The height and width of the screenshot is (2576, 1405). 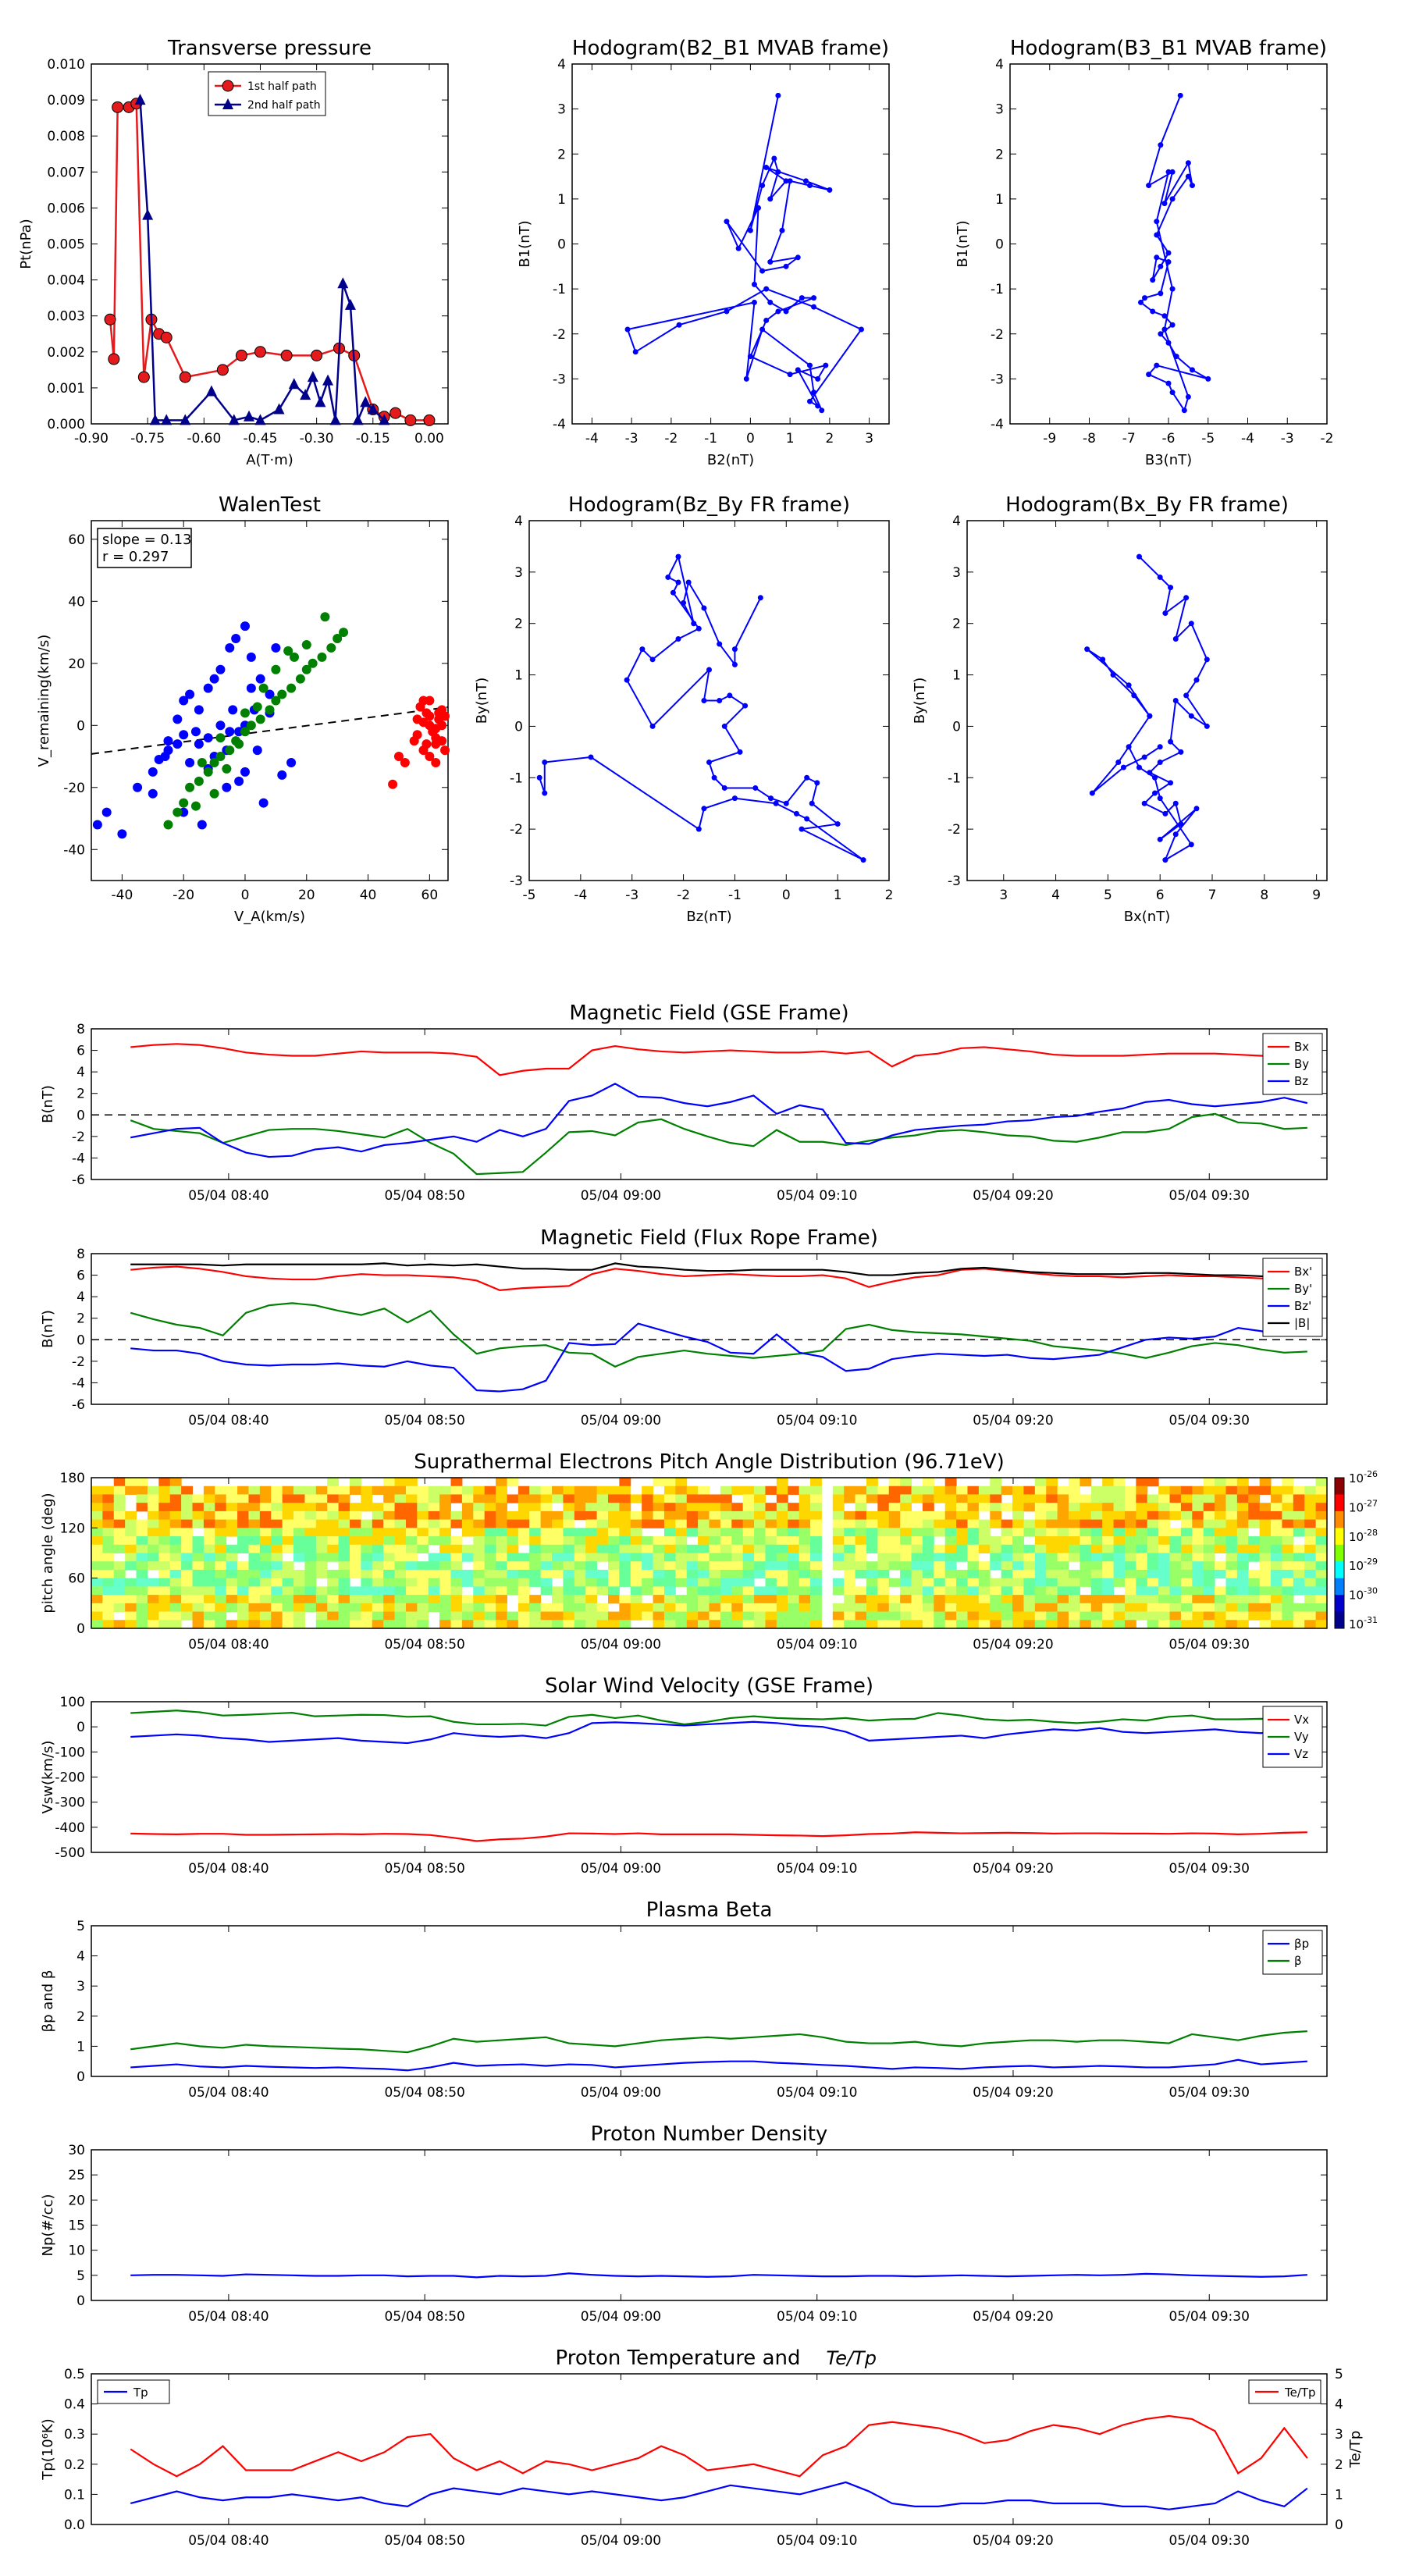 I want to click on y-tick-label: -300, so click(x=70, y=1803).